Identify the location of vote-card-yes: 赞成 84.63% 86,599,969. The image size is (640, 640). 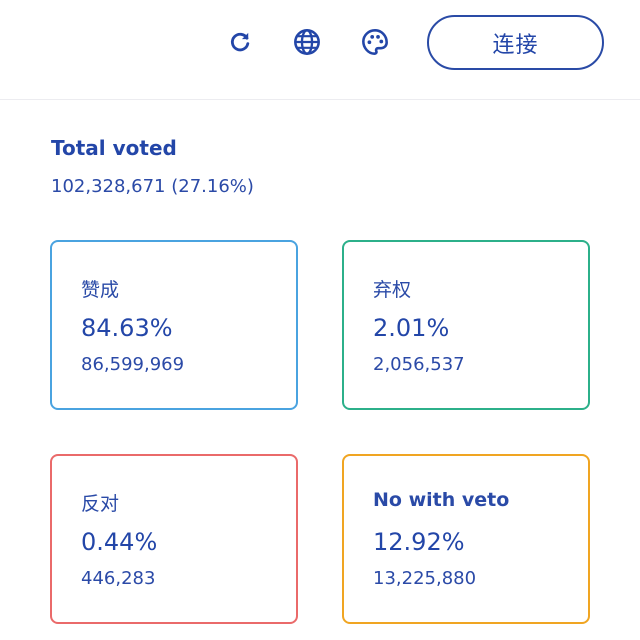
(174, 325).